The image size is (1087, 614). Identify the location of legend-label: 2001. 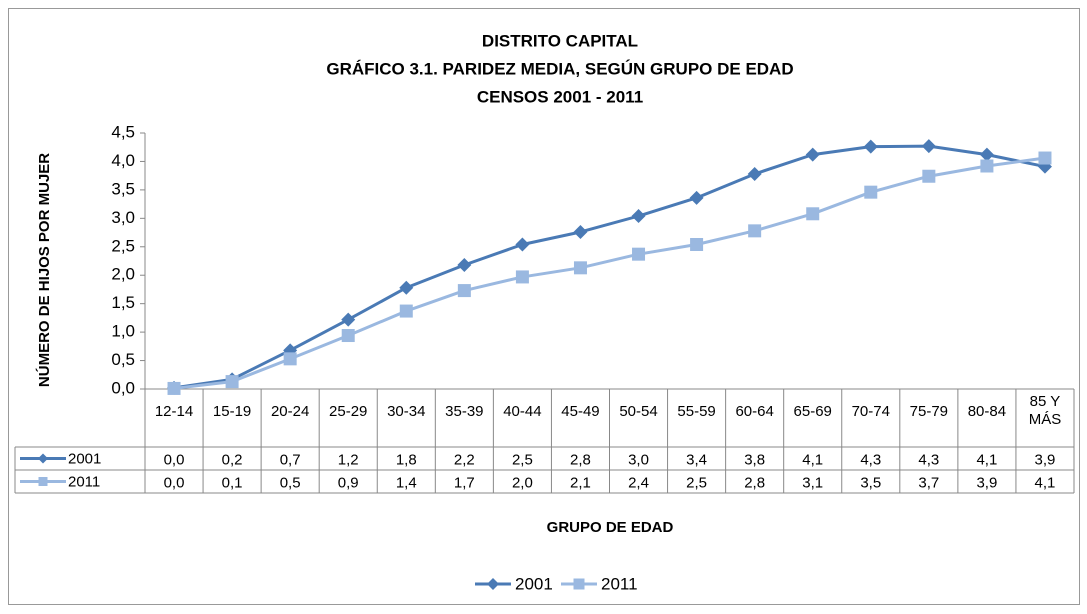
(534, 583).